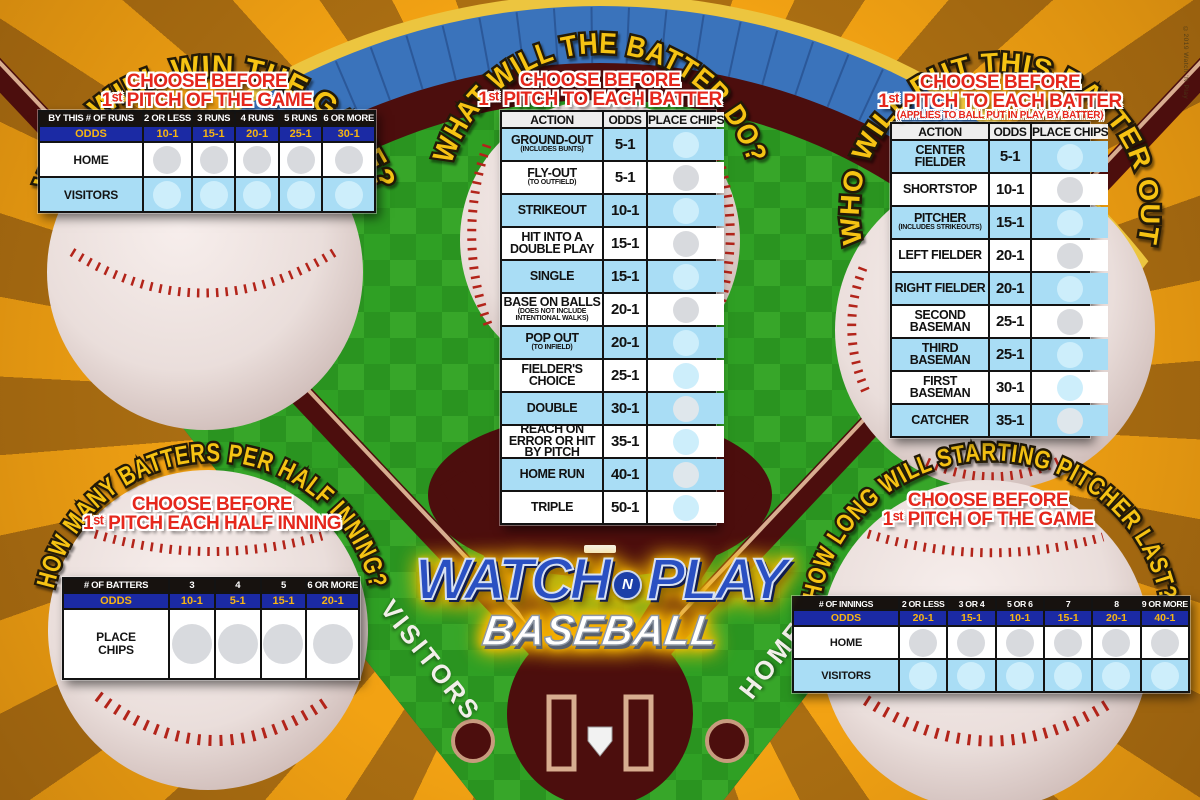 This screenshot has height=800, width=1200. Describe the element at coordinates (192, 585) in the screenshot. I see `column-header: 3` at that location.